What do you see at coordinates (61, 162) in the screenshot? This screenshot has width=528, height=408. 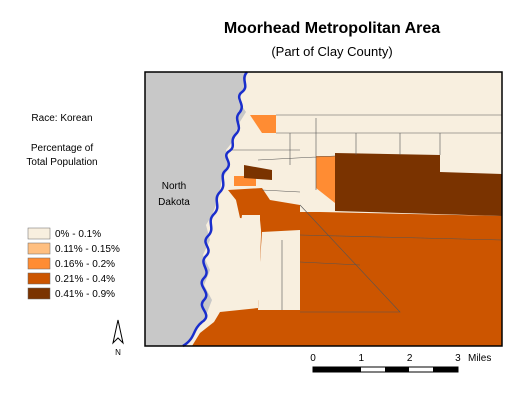 I see `legend-subheading: Total Population` at bounding box center [61, 162].